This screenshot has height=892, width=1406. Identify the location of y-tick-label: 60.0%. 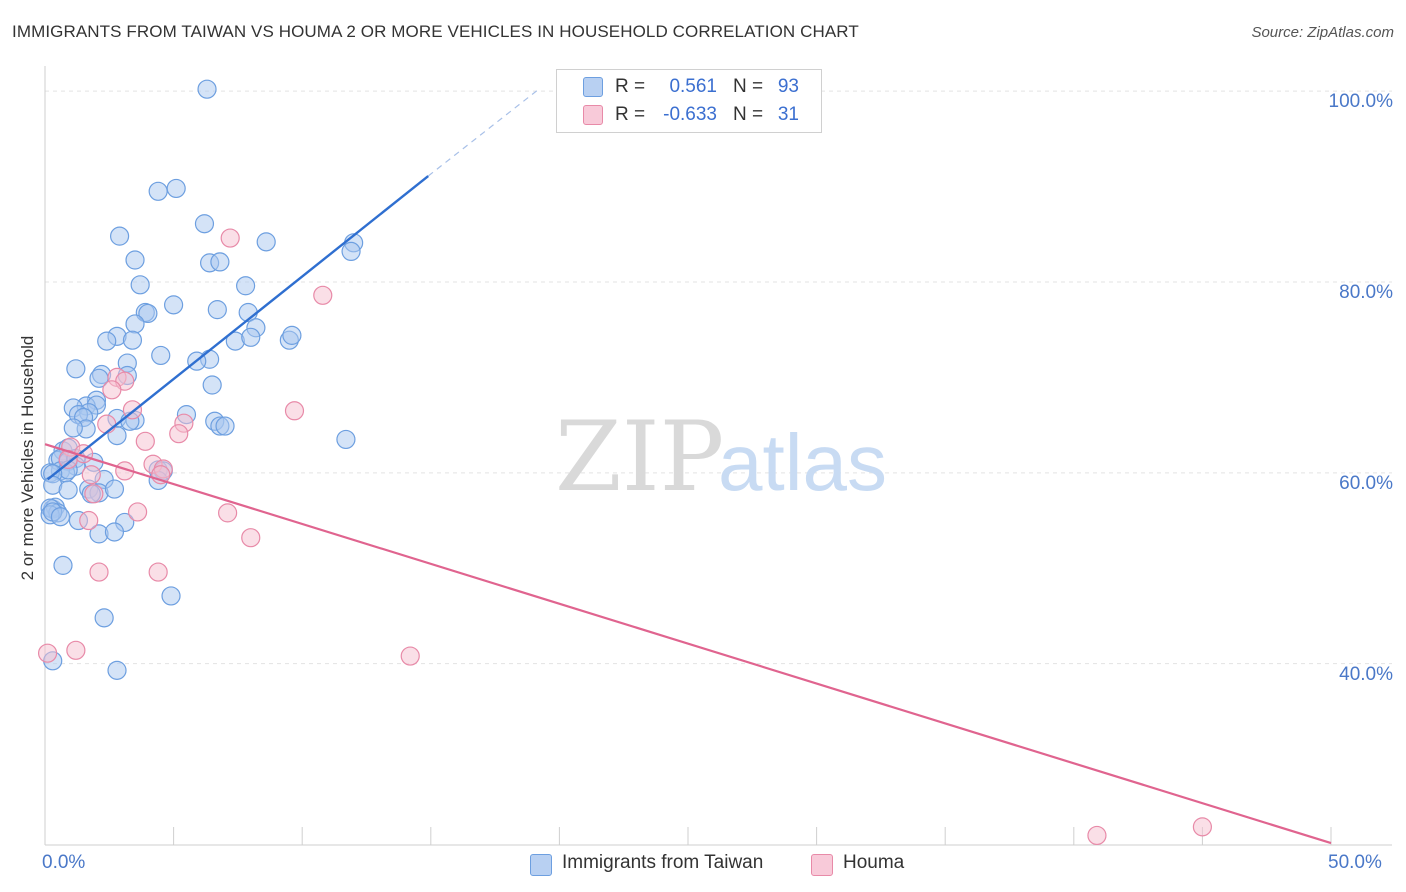
(1366, 483).